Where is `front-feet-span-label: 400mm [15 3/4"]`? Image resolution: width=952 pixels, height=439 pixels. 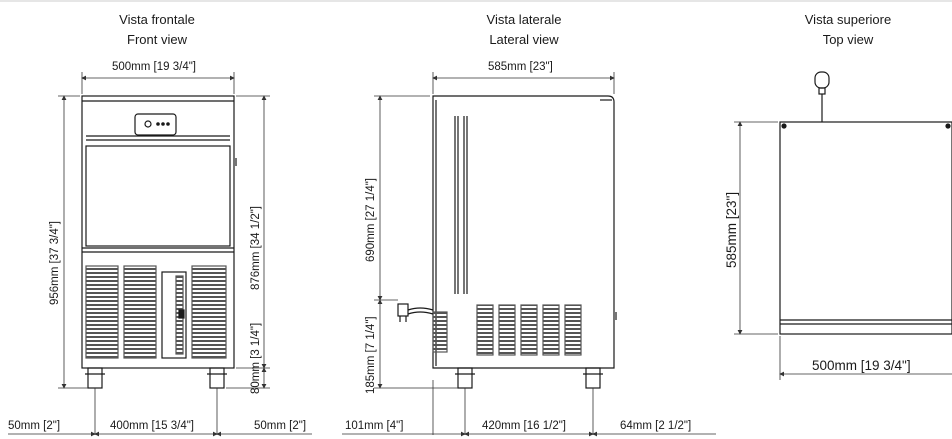 front-feet-span-label: 400mm [15 3/4"] is located at coordinates (152, 426).